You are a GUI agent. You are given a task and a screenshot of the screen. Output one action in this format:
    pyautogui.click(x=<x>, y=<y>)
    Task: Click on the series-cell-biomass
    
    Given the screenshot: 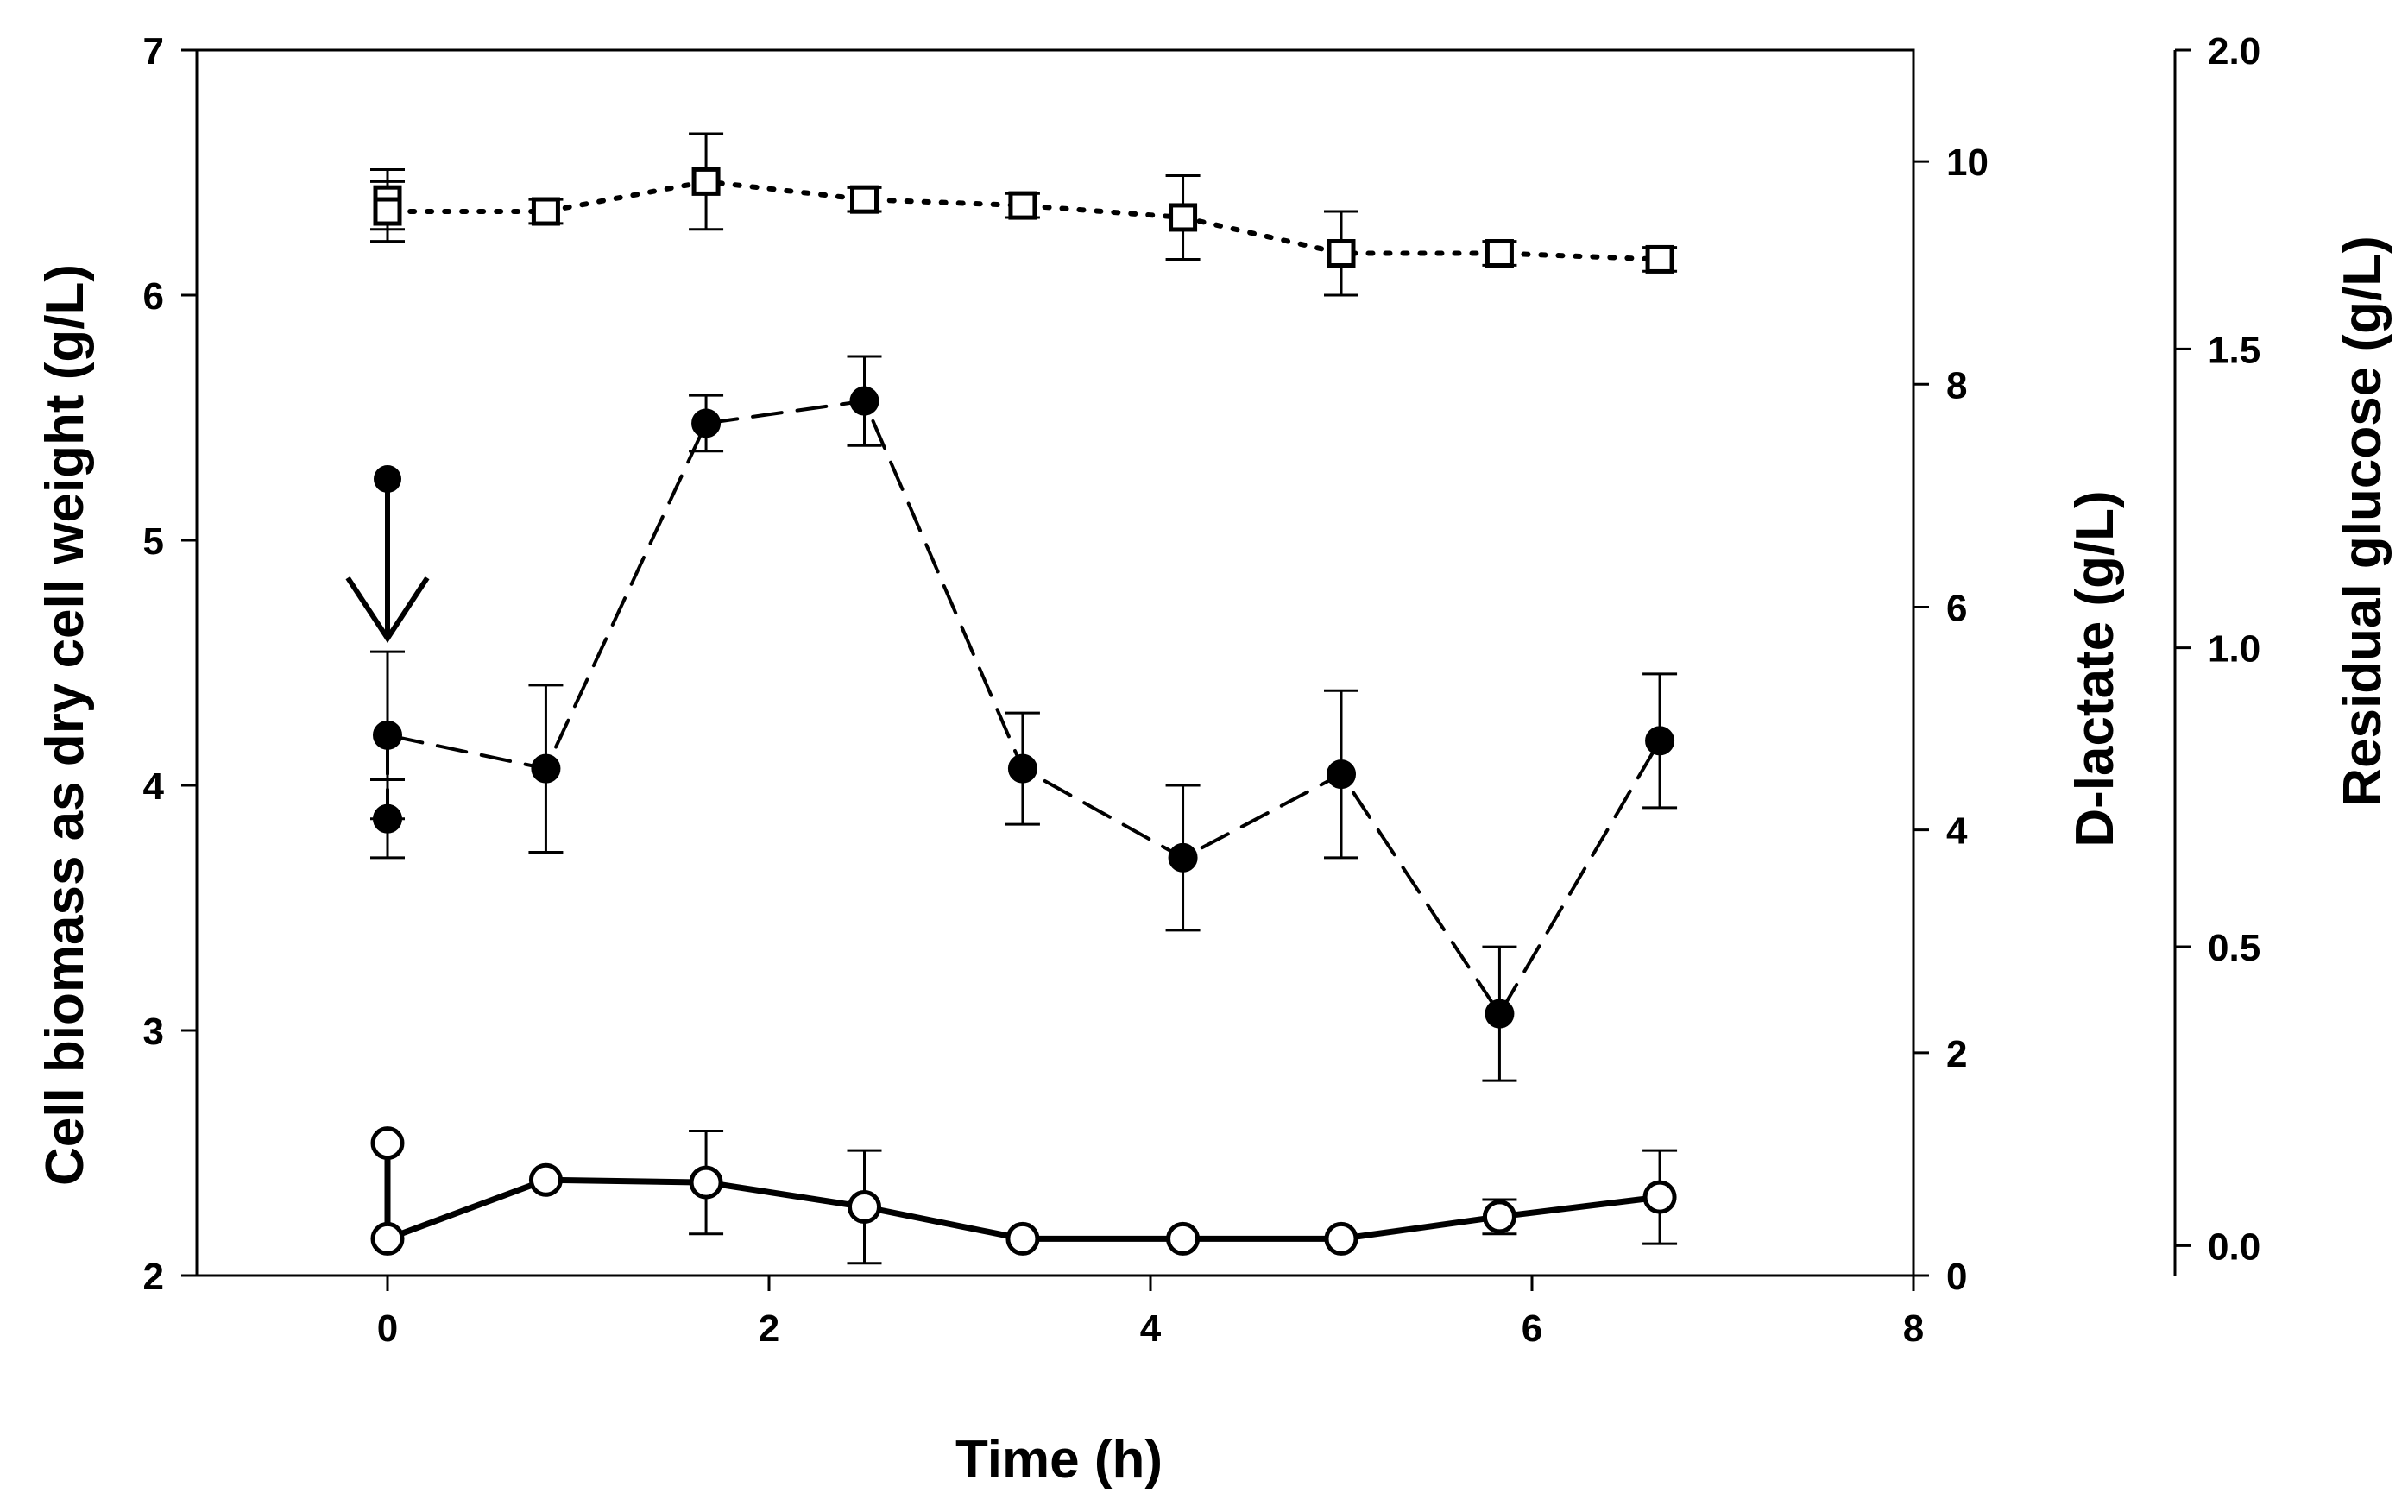 What is the action you would take?
    pyautogui.click(x=1024, y=1195)
    